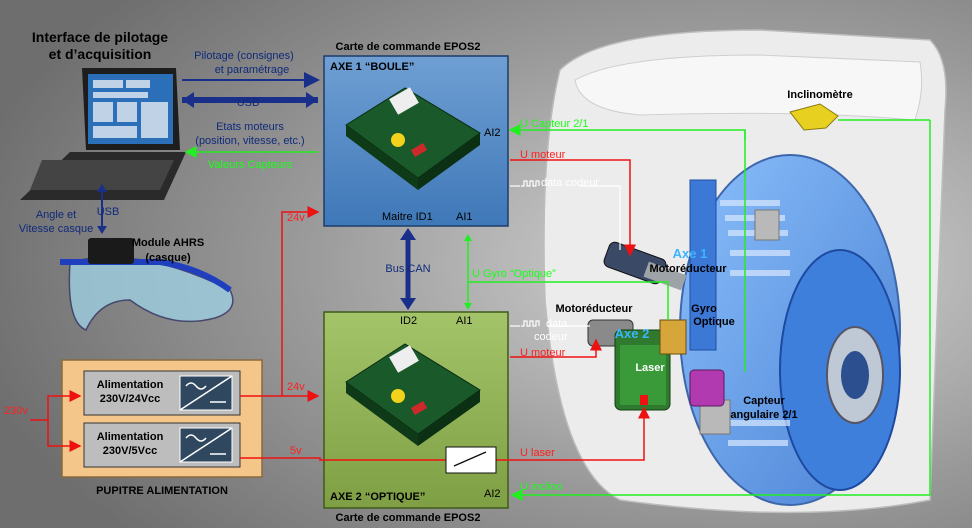  I want to click on bus-can-label: Bus CAN, so click(407, 269).